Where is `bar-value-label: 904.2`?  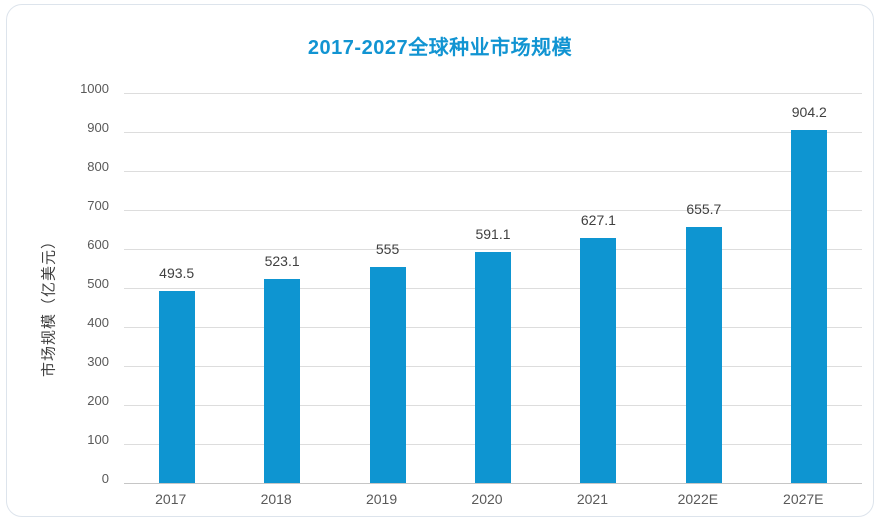 bar-value-label: 904.2 is located at coordinates (809, 112).